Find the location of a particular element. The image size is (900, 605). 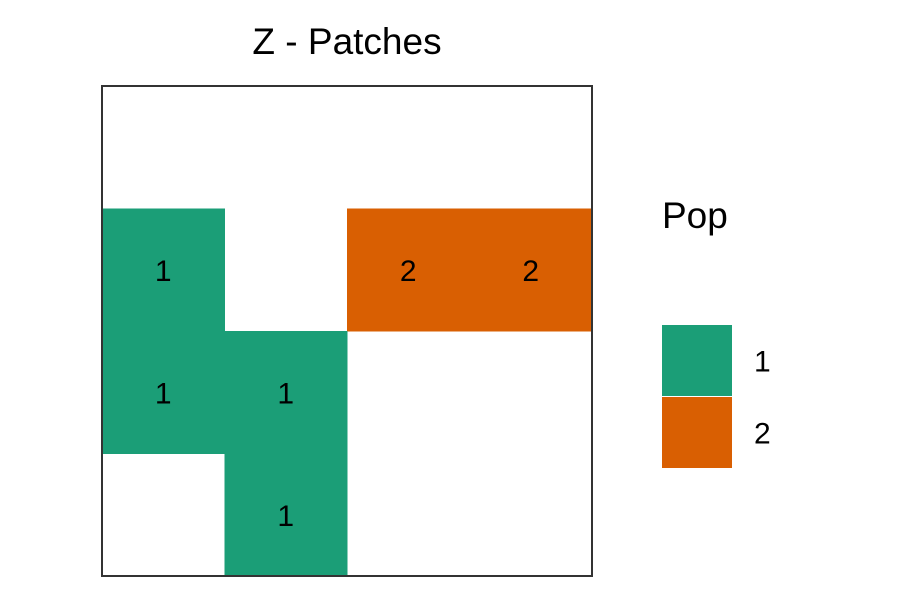

legend-title: Pop is located at coordinates (695, 215).